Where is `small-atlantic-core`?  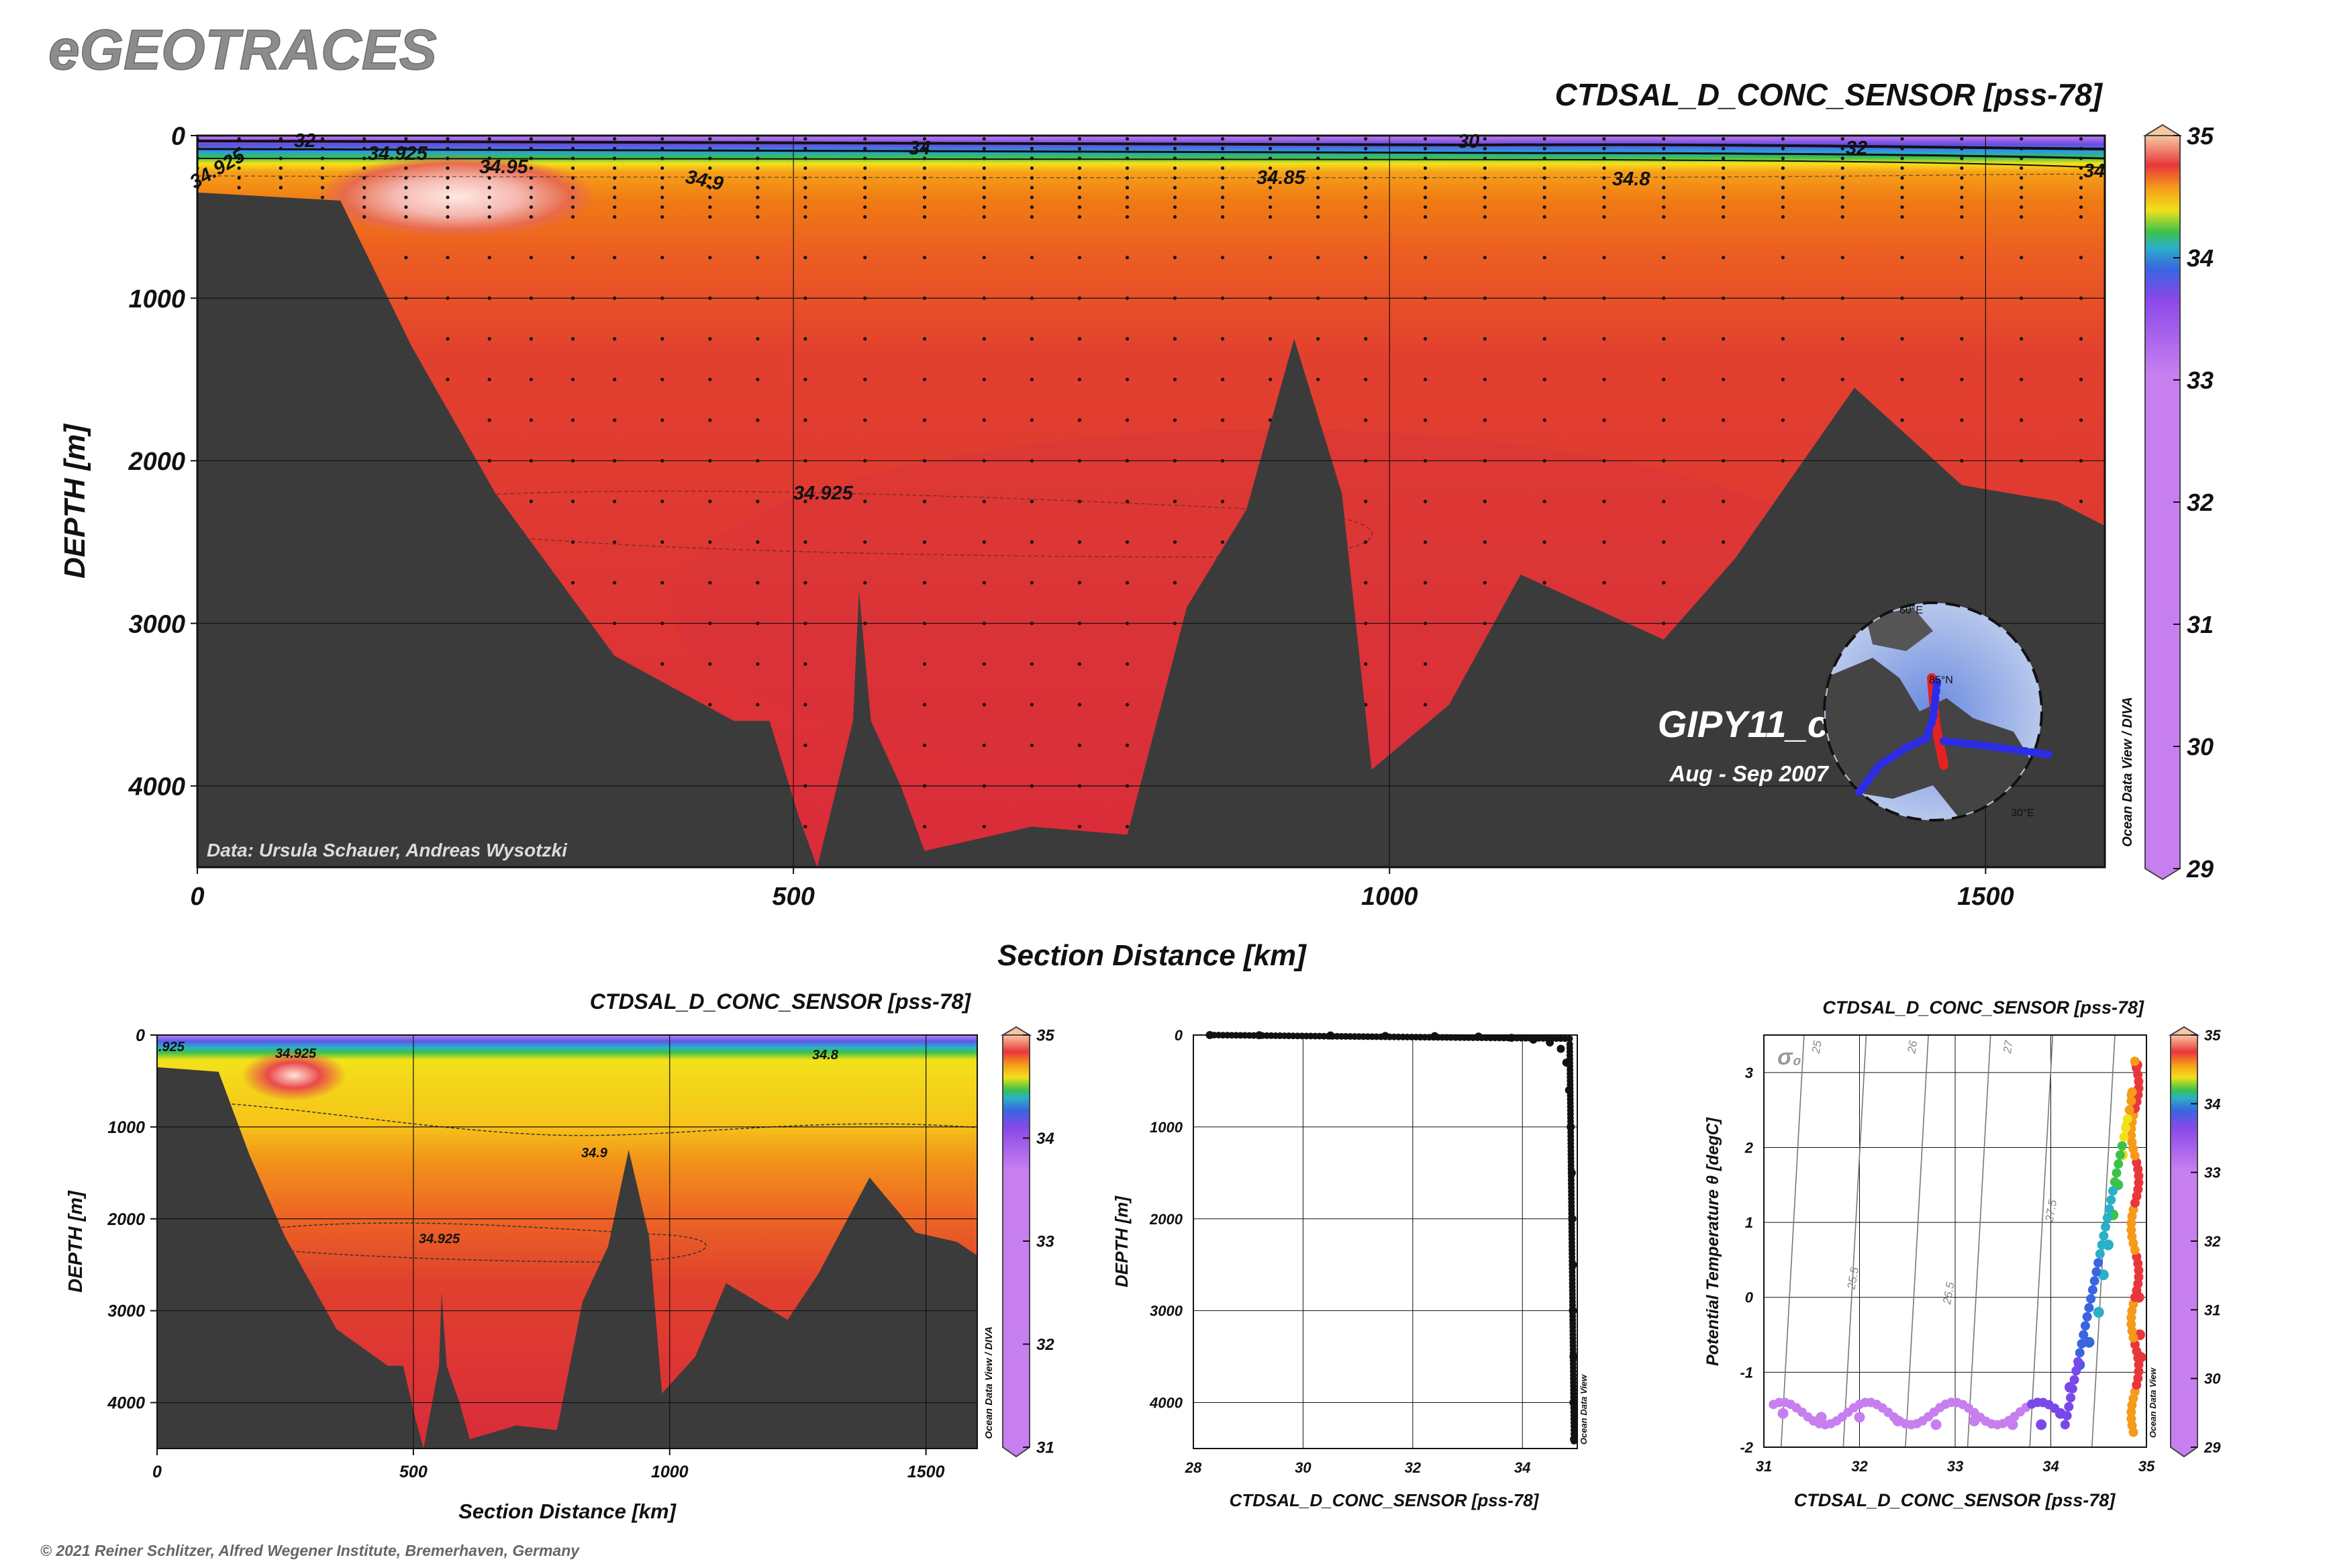
small-atlantic-core is located at coordinates (294, 1075).